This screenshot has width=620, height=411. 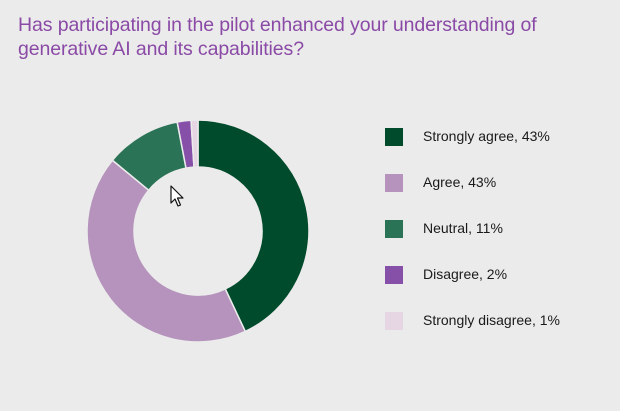 I want to click on donut-slice-strongly-agree, so click(x=253, y=226).